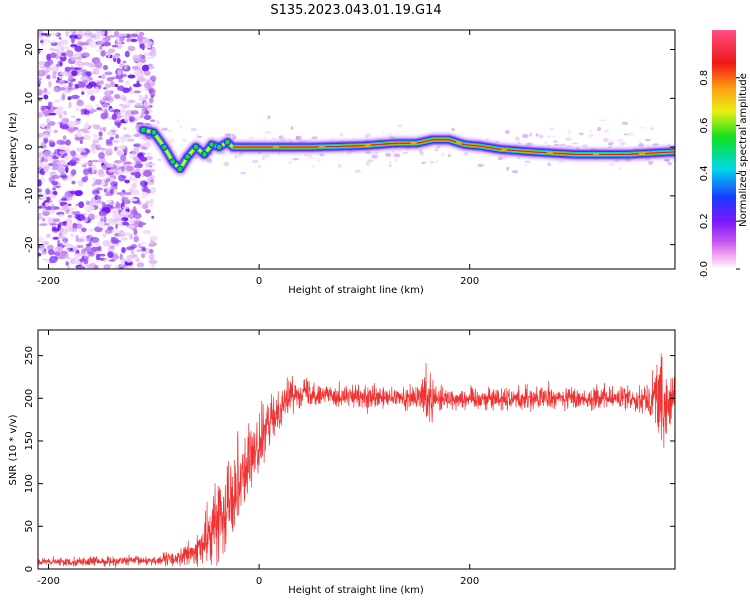  I want to click on y-tick-label: 100, so click(29, 483).